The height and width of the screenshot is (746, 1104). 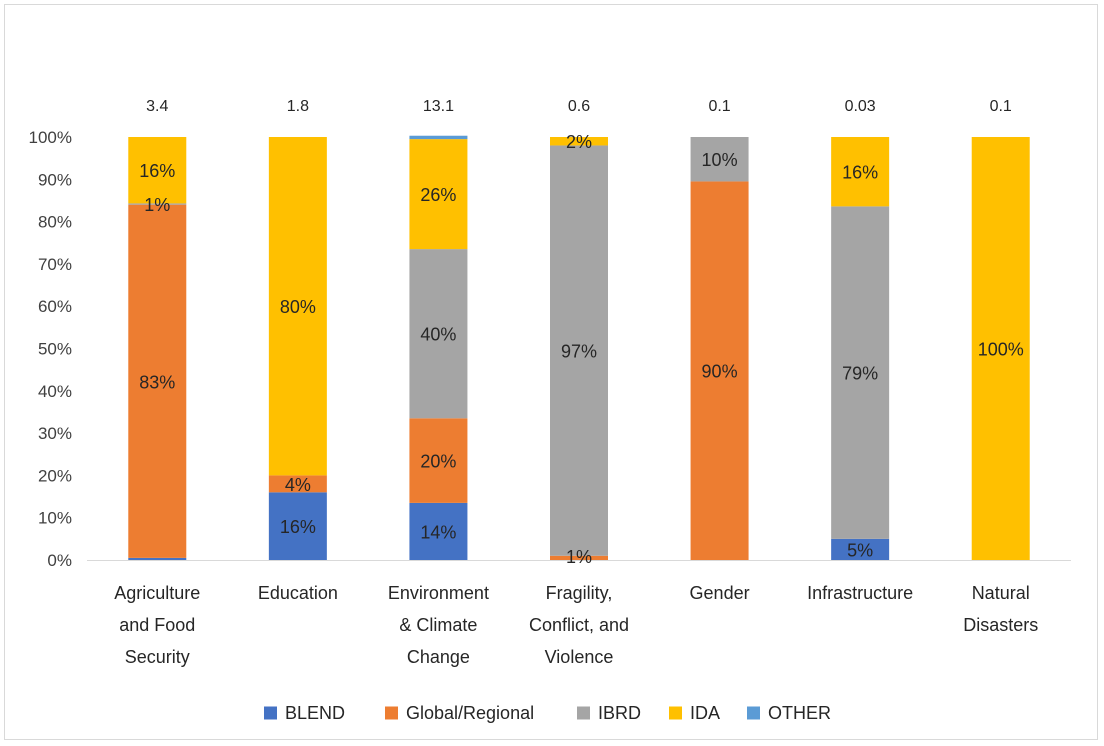 I want to click on bar-total-label: 3.4, so click(x=157, y=106).